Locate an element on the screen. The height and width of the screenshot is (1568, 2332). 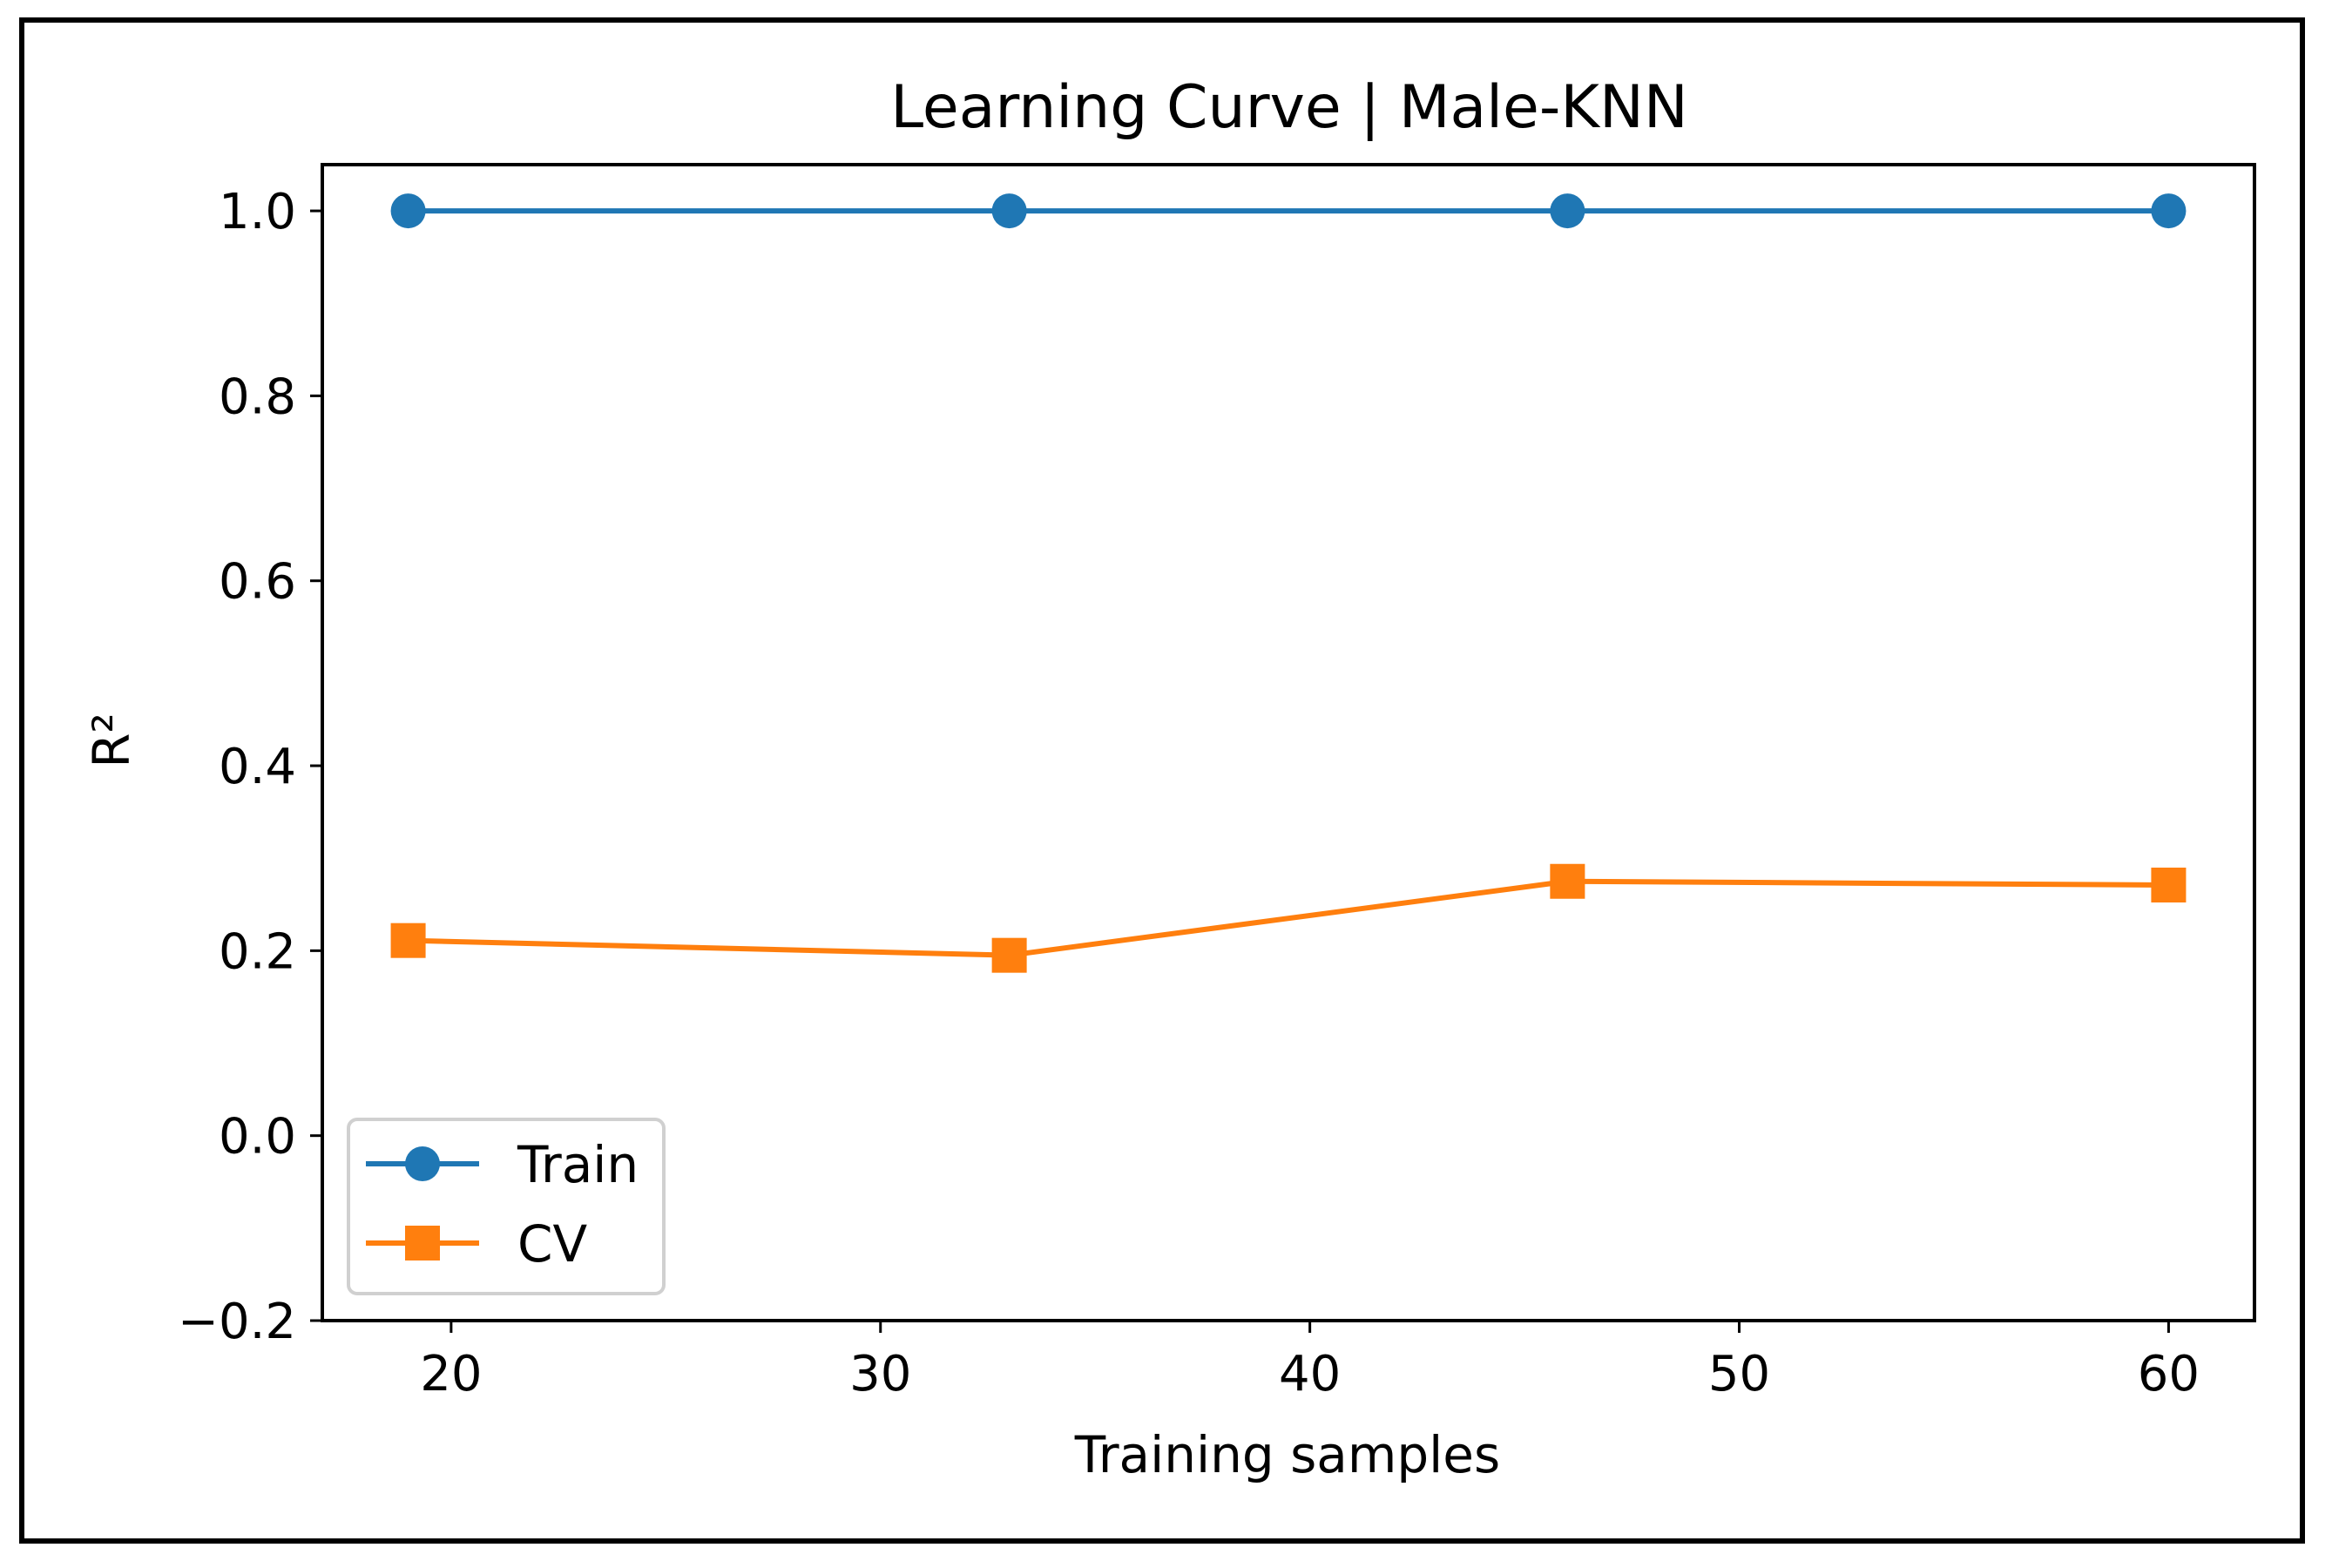
series-line-cv is located at coordinates (1288, 918).